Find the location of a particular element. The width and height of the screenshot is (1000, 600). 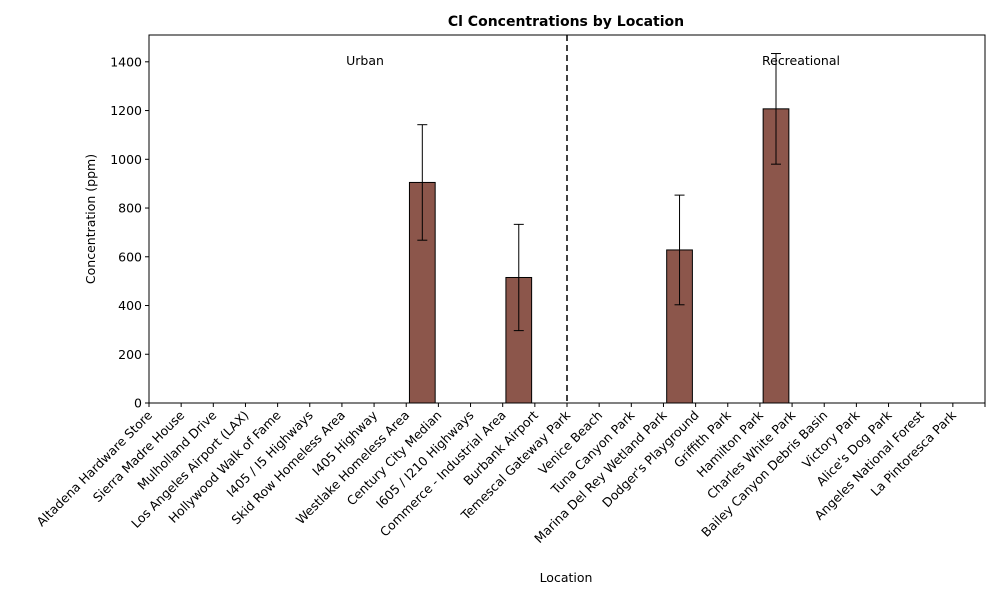

y-tick-label-1000: 1000 is located at coordinates (126, 159).